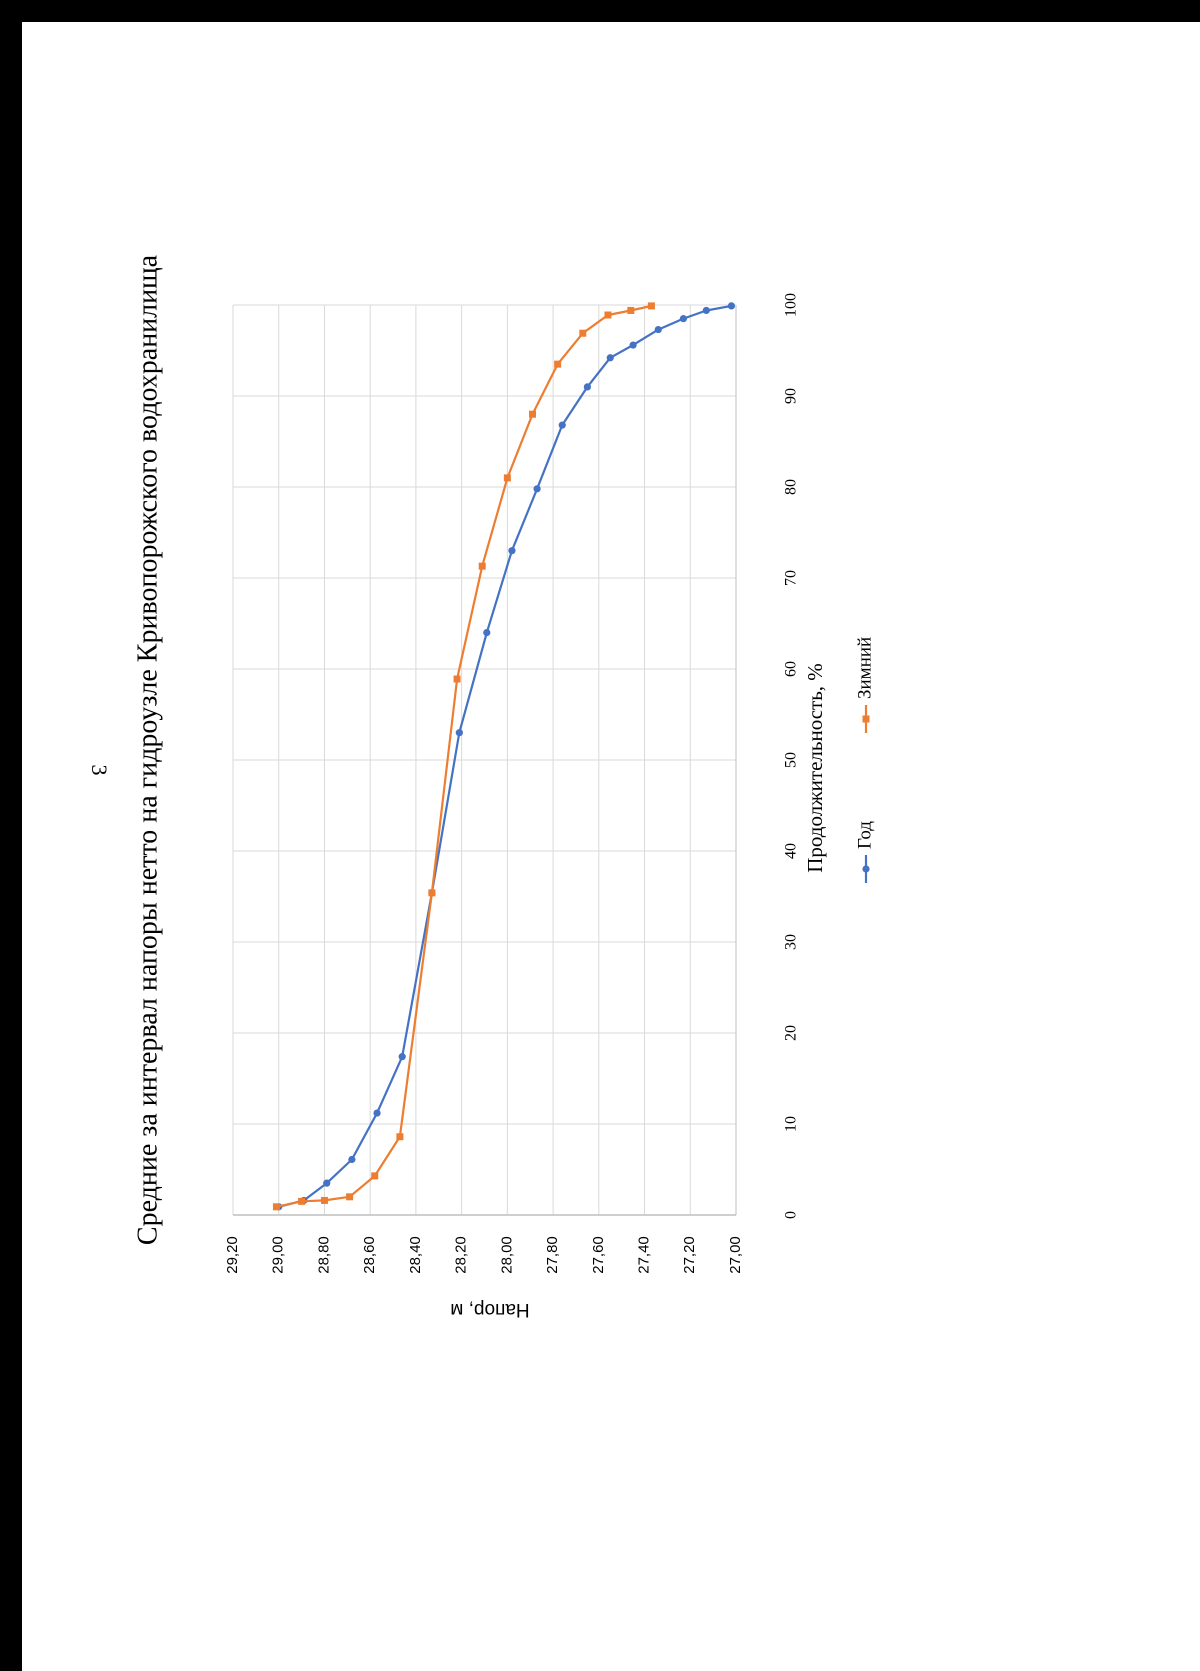  I want to click on y-tick-label: 28,00, so click(506, 1255).